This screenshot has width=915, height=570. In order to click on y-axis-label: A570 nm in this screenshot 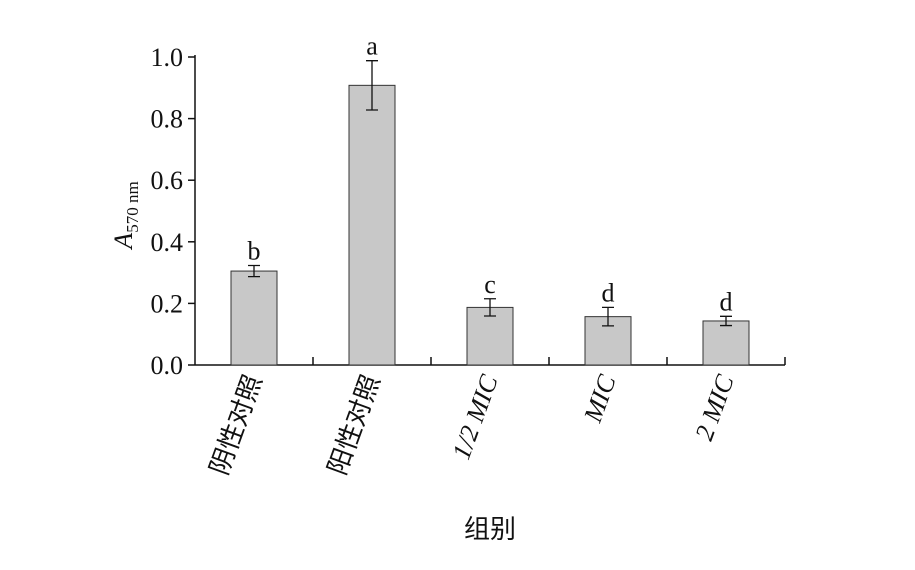, I will do `click(125, 215)`.